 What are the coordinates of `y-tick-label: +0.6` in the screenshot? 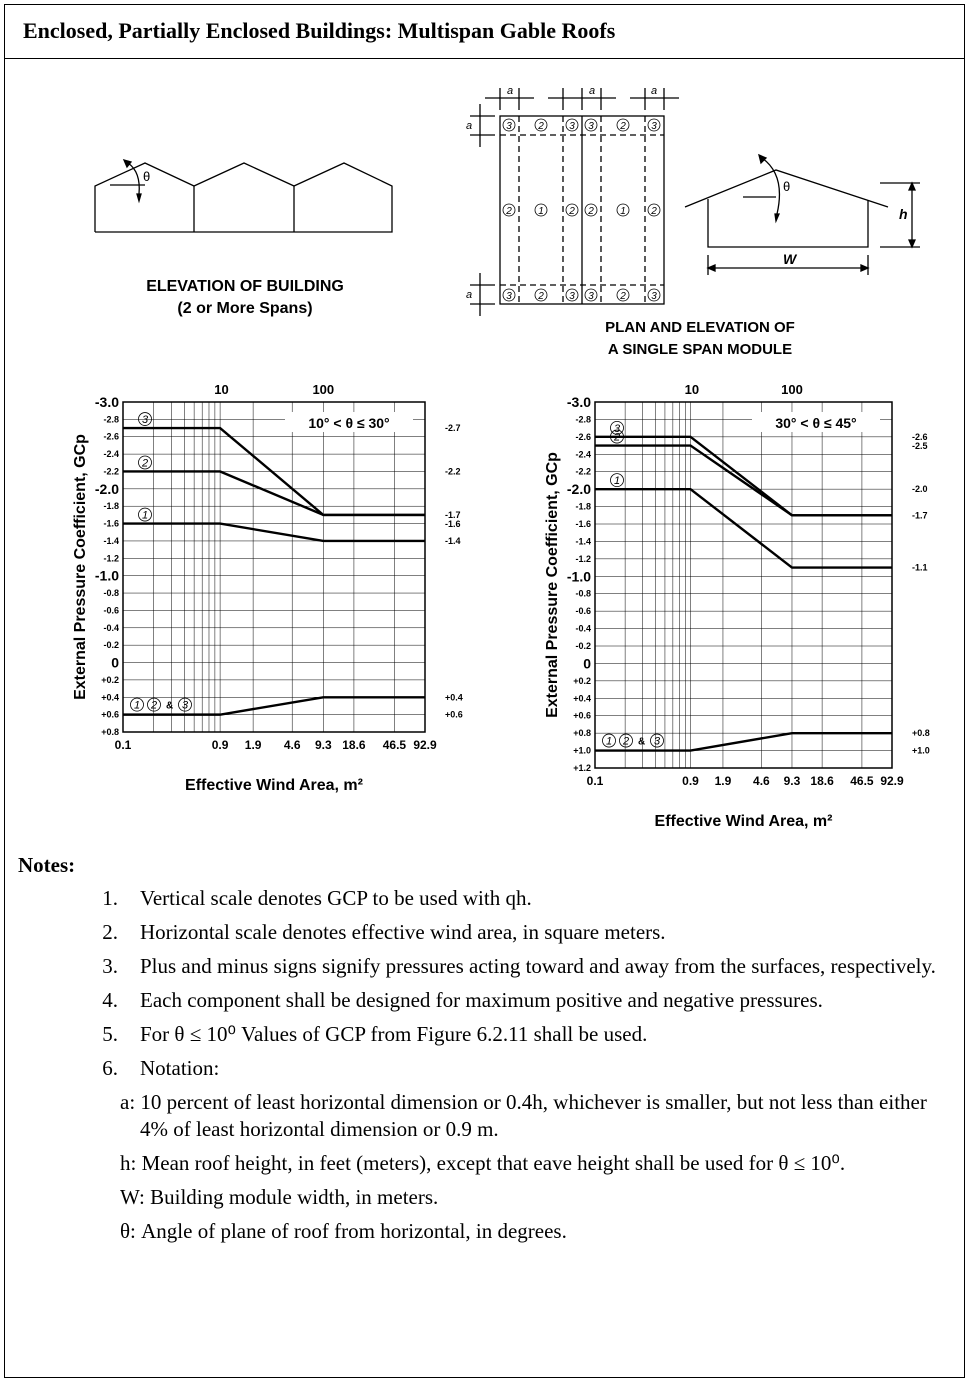 It's located at (110, 715).